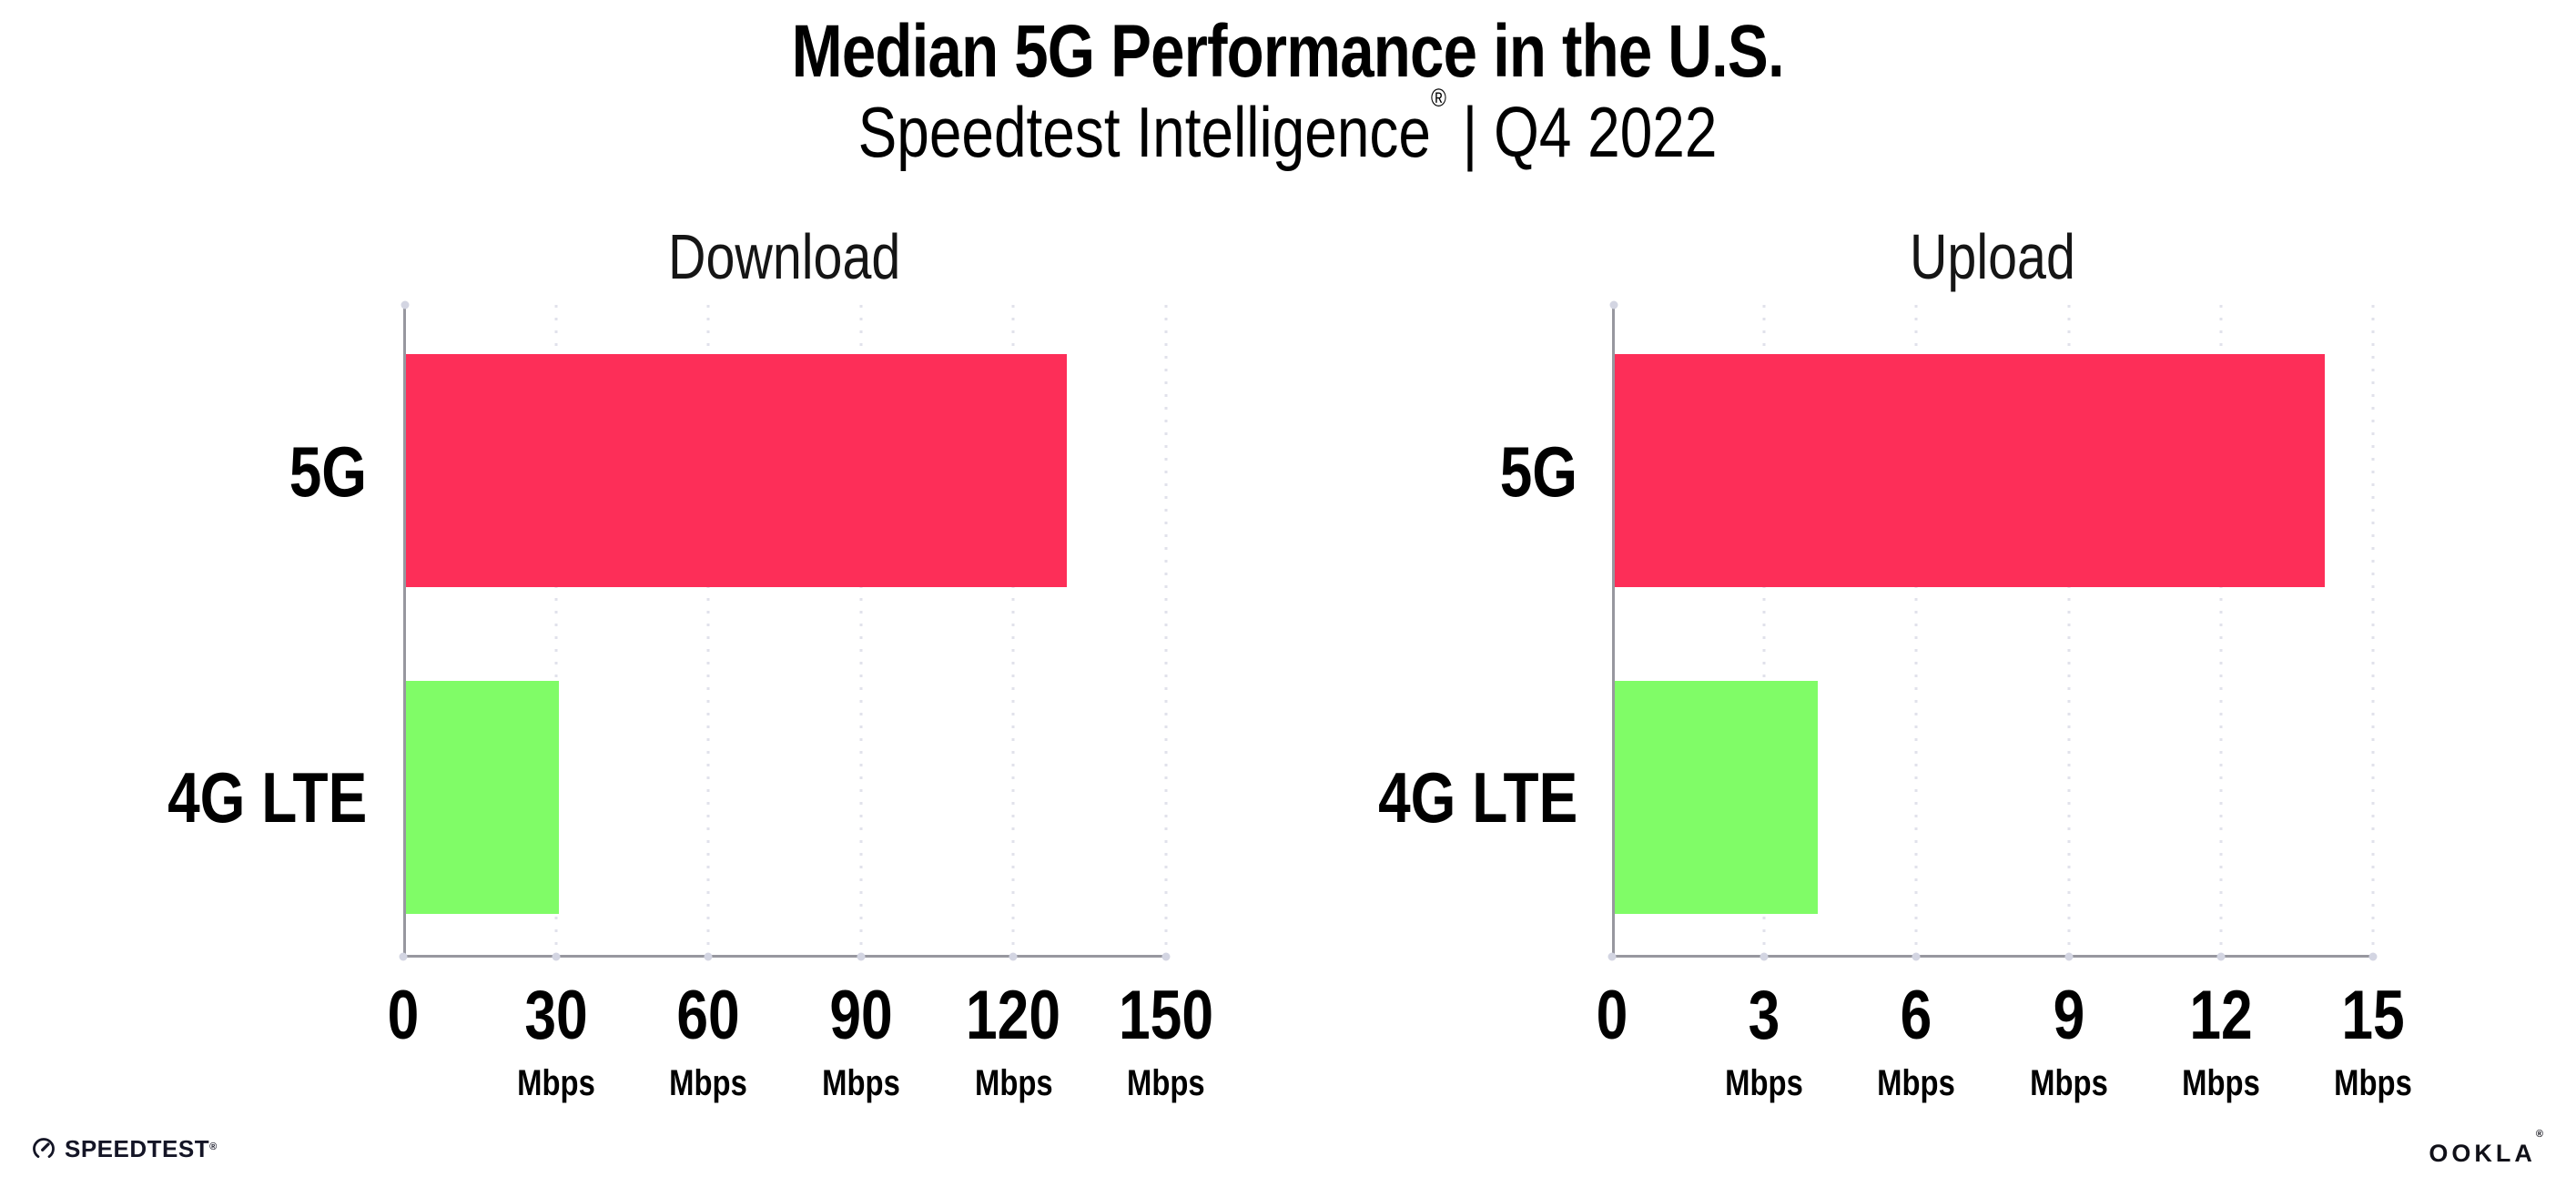  I want to click on upload-x-axis-ticks: 0 3 Mbps 6 Mbps 9 Mbps 12 Mbps 15 Mbps, so click(2004, 1056).